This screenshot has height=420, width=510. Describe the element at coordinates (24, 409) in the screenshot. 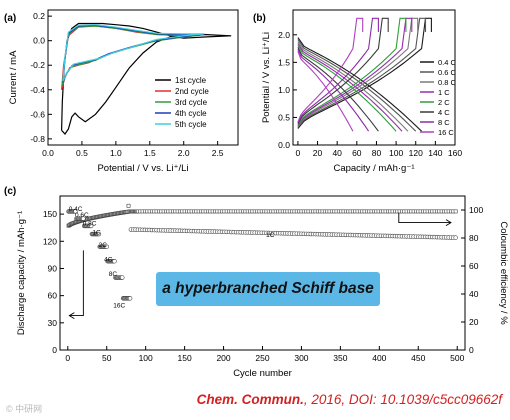

I see `watermark: © 中研网` at that location.